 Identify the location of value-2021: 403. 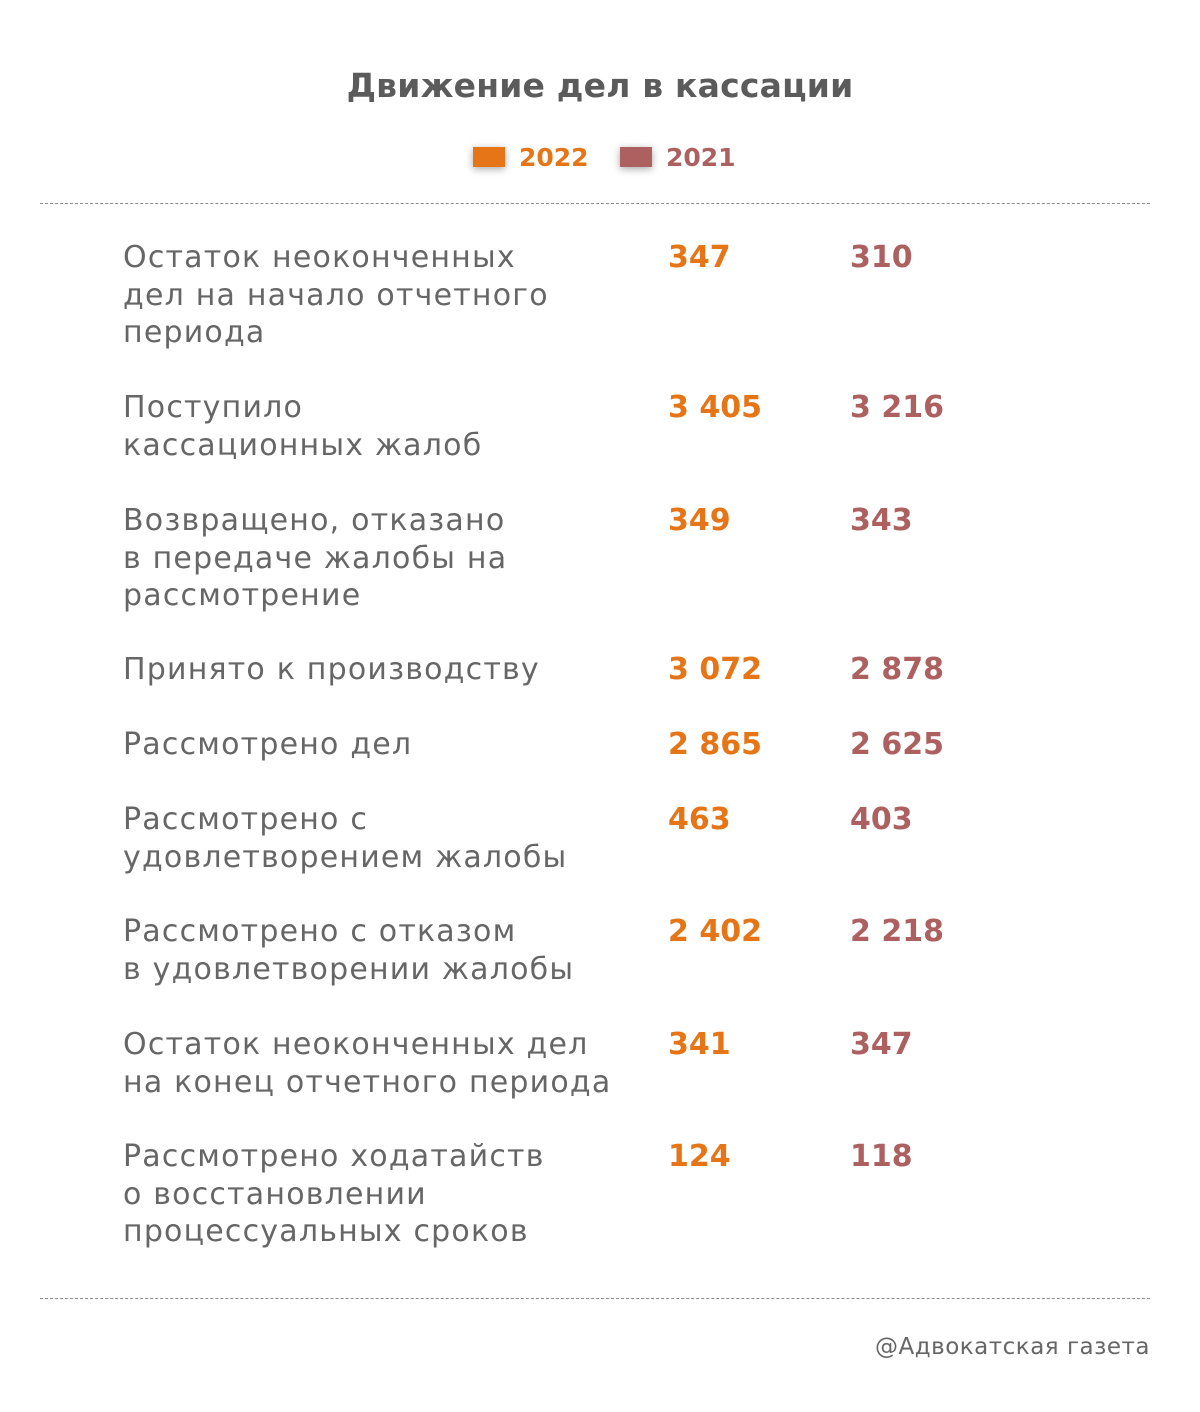
(881, 819).